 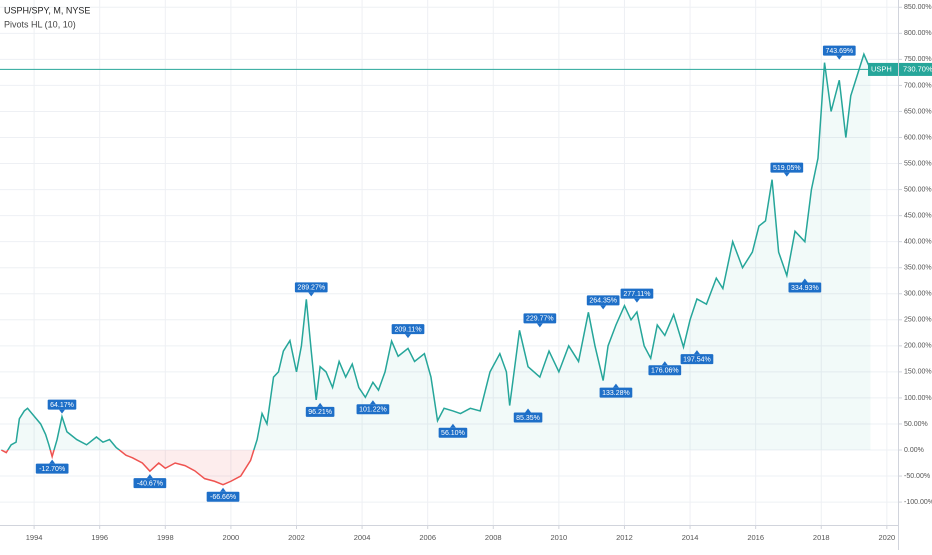 I want to click on pivot-label: 101.22%, so click(x=373, y=410).